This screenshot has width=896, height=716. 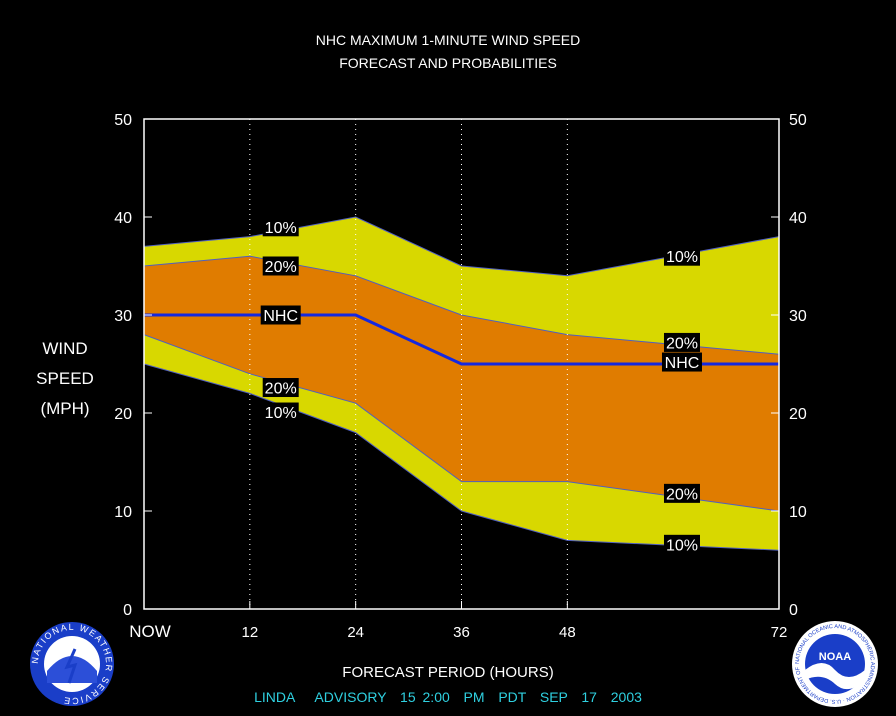 What do you see at coordinates (72, 664) in the screenshot?
I see `nws-logo-icon: NATIONAL WEATHER SERVICE` at bounding box center [72, 664].